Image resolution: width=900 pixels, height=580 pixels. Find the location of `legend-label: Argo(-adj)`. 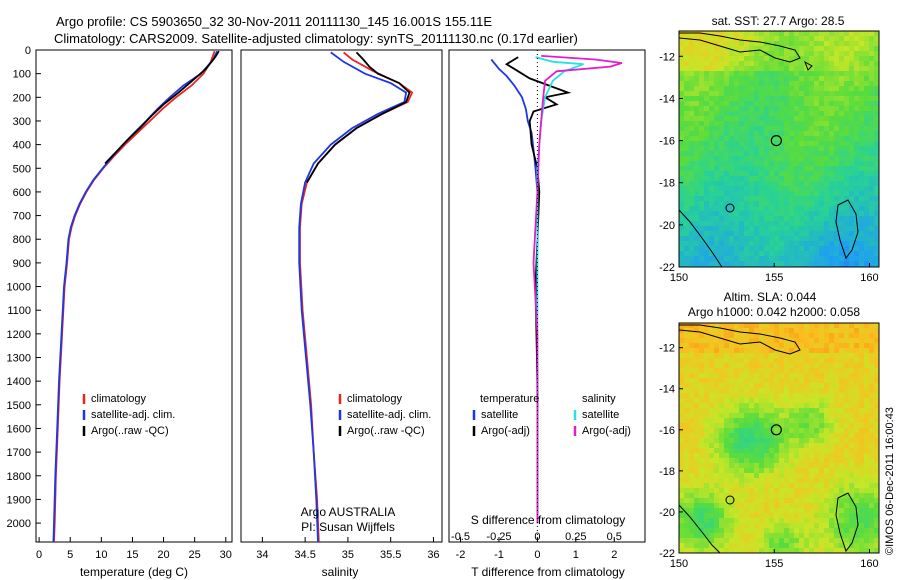

legend-label: Argo(-adj) is located at coordinates (606, 431).